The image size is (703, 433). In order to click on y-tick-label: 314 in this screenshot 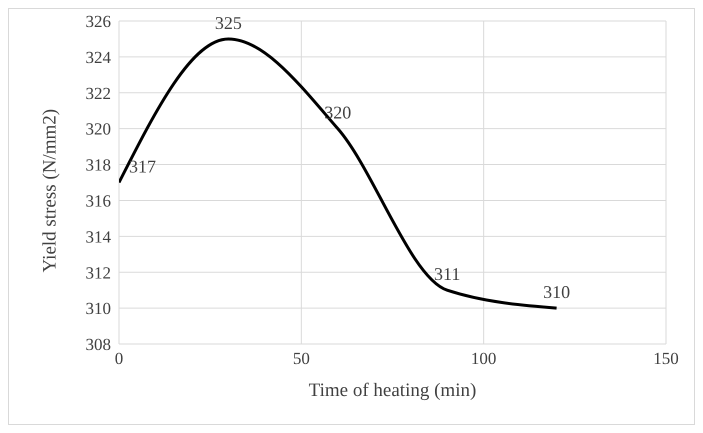, I will do `click(99, 236)`.